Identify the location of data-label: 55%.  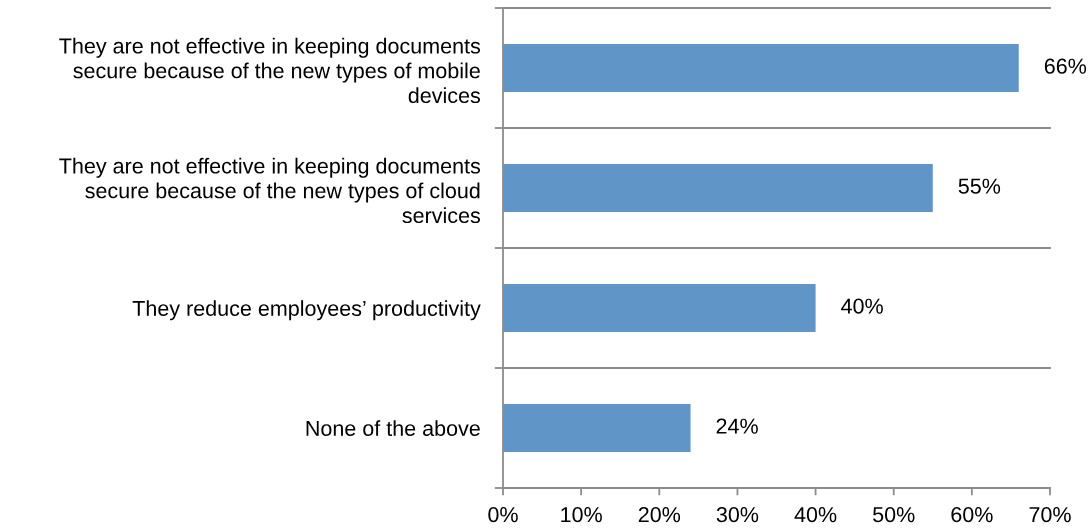
(979, 186).